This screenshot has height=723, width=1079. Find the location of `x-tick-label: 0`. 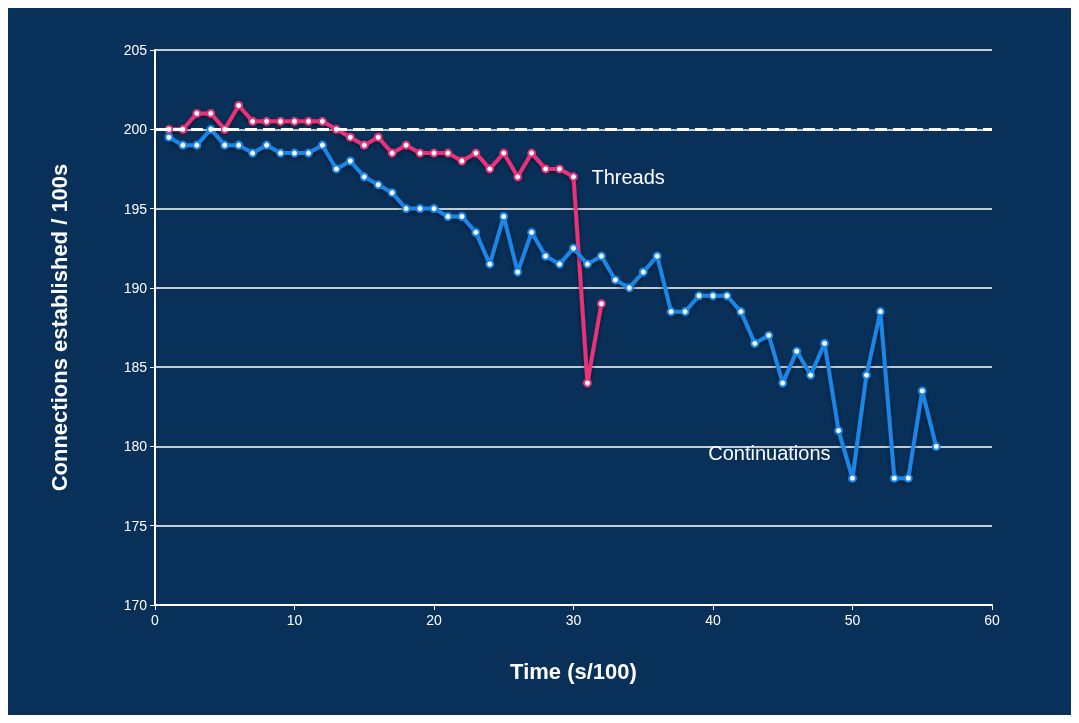

x-tick-label: 0 is located at coordinates (155, 620).